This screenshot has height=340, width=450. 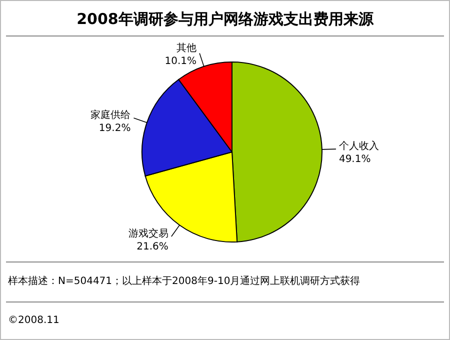 I want to click on slice-label: 家庭供给, so click(x=110, y=115).